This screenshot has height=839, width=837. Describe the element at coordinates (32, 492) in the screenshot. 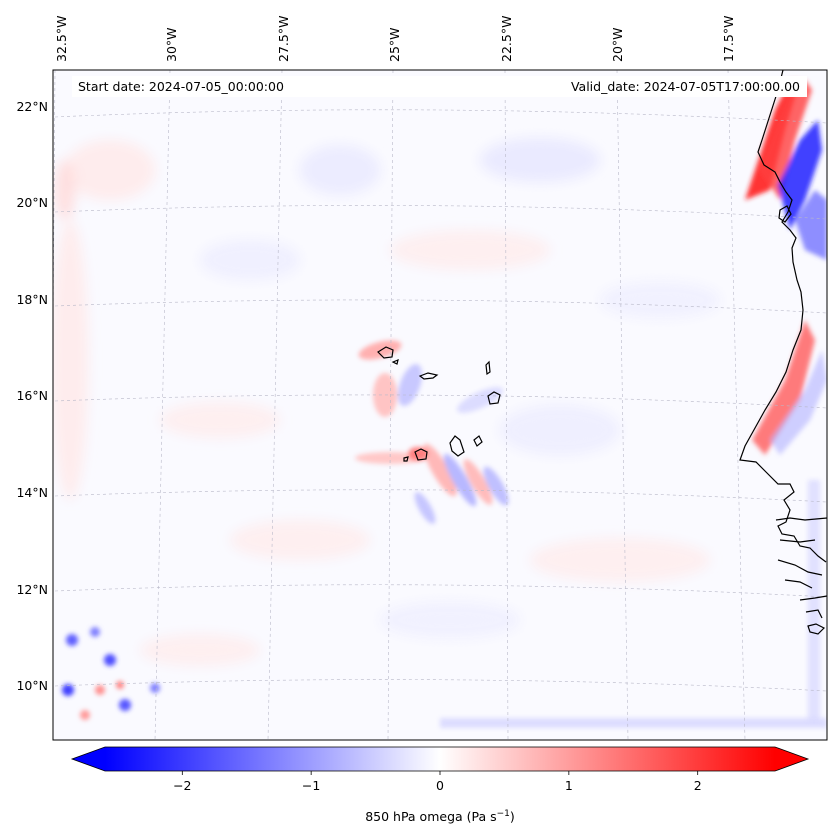

I see `lat-label-14n: 14°N` at that location.